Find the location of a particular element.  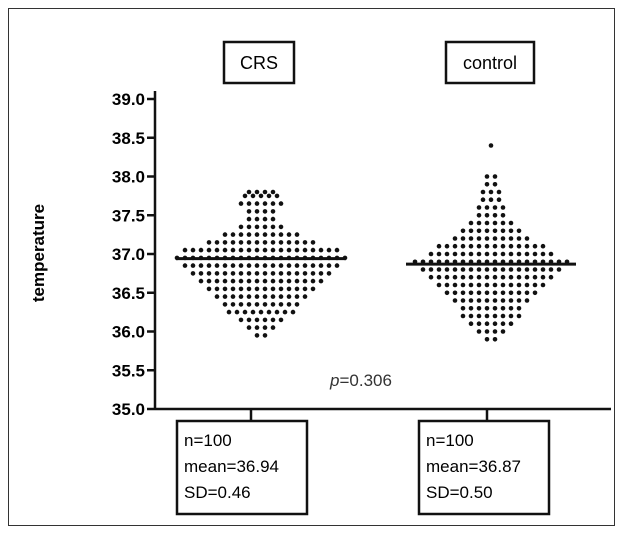

stats-sd-crs: SD=0.46 is located at coordinates (217, 492).